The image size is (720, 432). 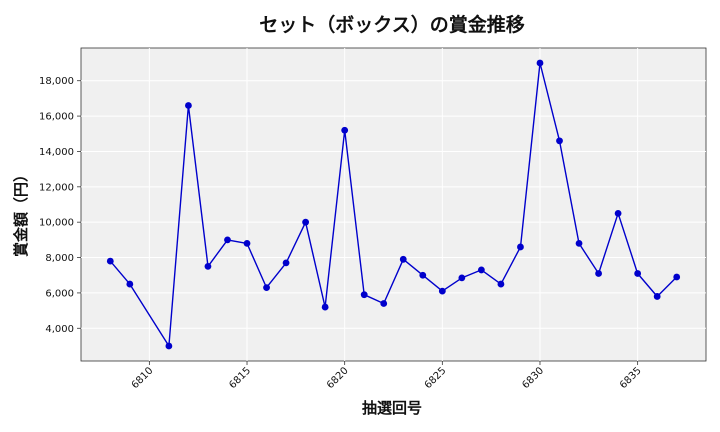 I want to click on y-tick-label: 18,000, so click(x=56, y=81).